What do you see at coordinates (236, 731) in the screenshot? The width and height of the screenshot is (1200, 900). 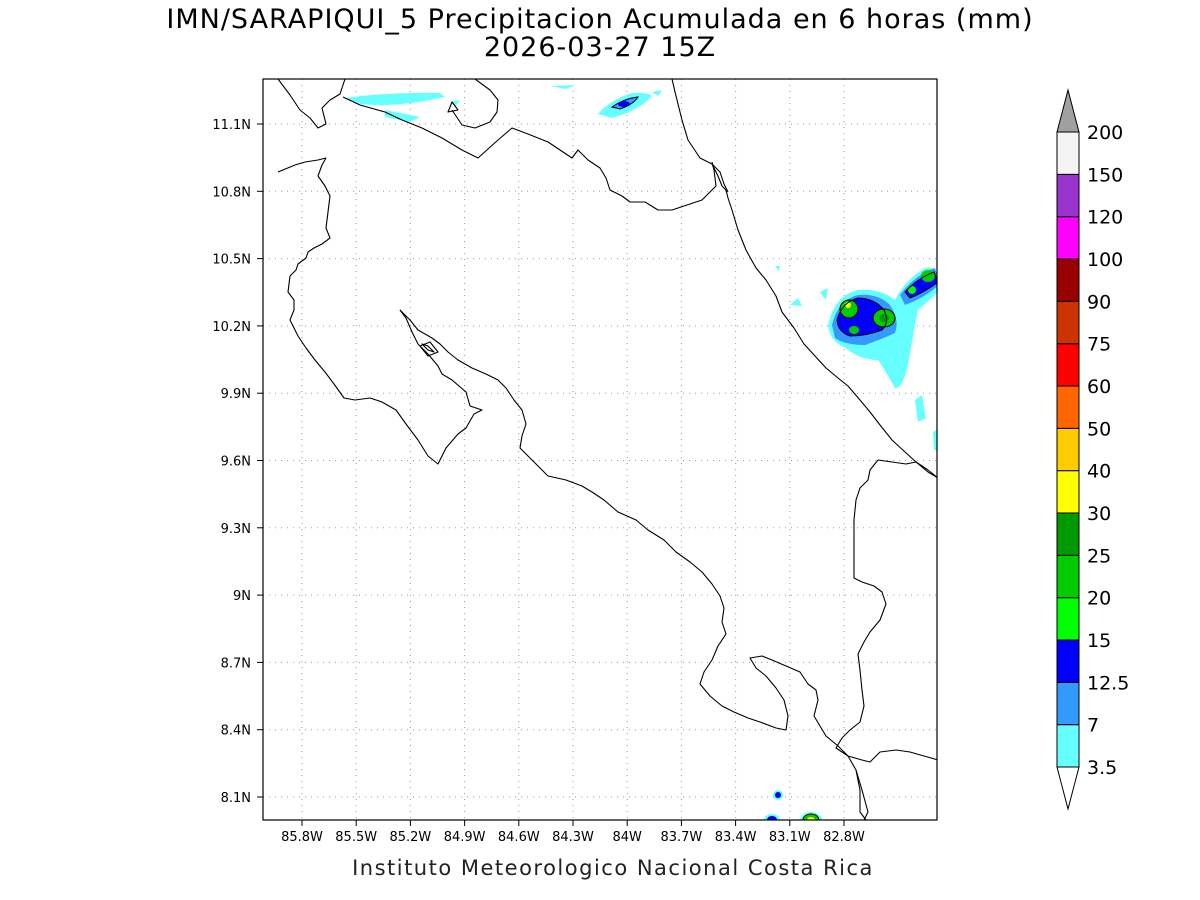 I see `lat-tick-label: 8.4N` at bounding box center [236, 731].